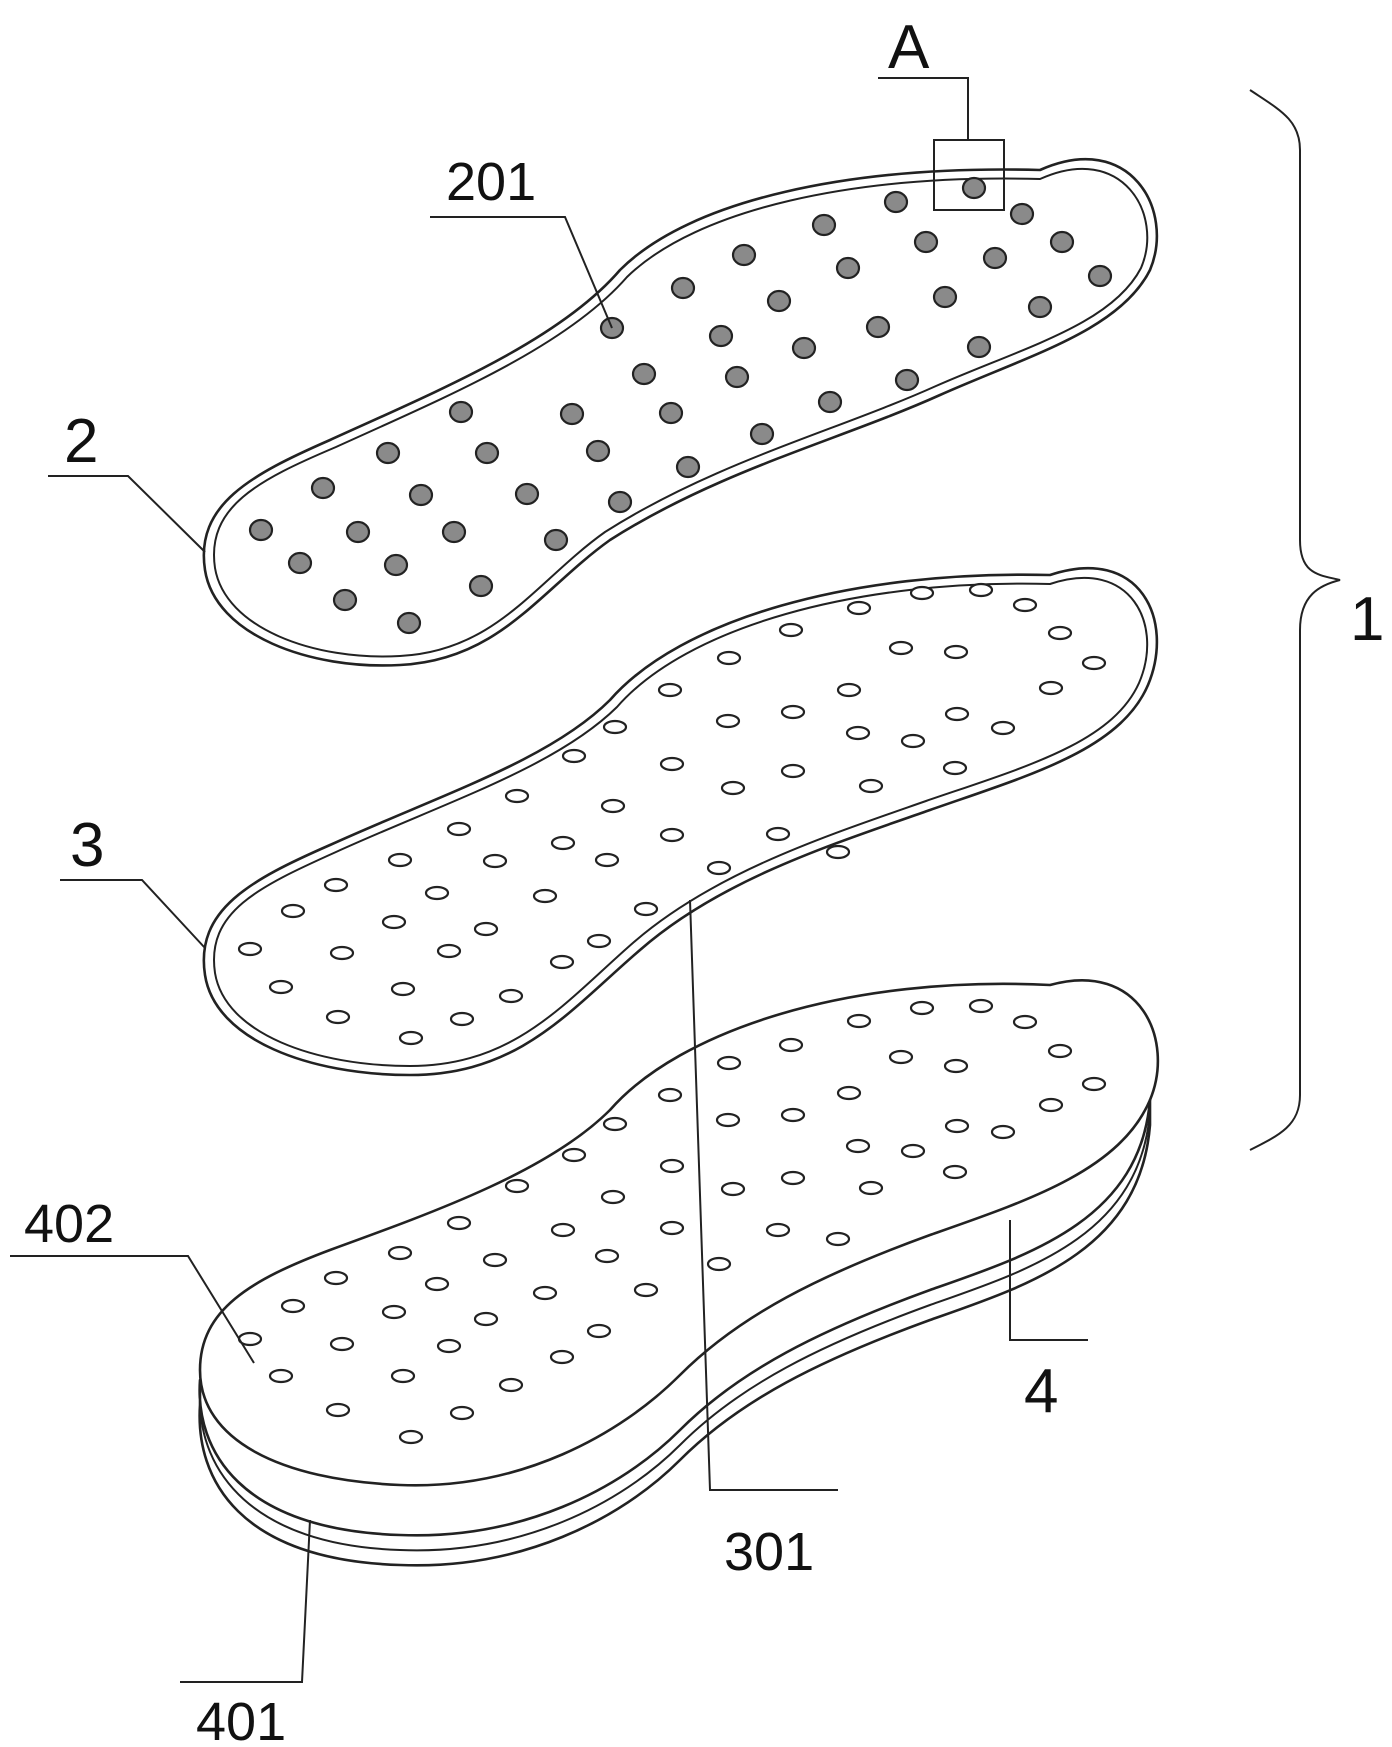  What do you see at coordinates (1041, 1391) in the screenshot?
I see `label-4: 4` at bounding box center [1041, 1391].